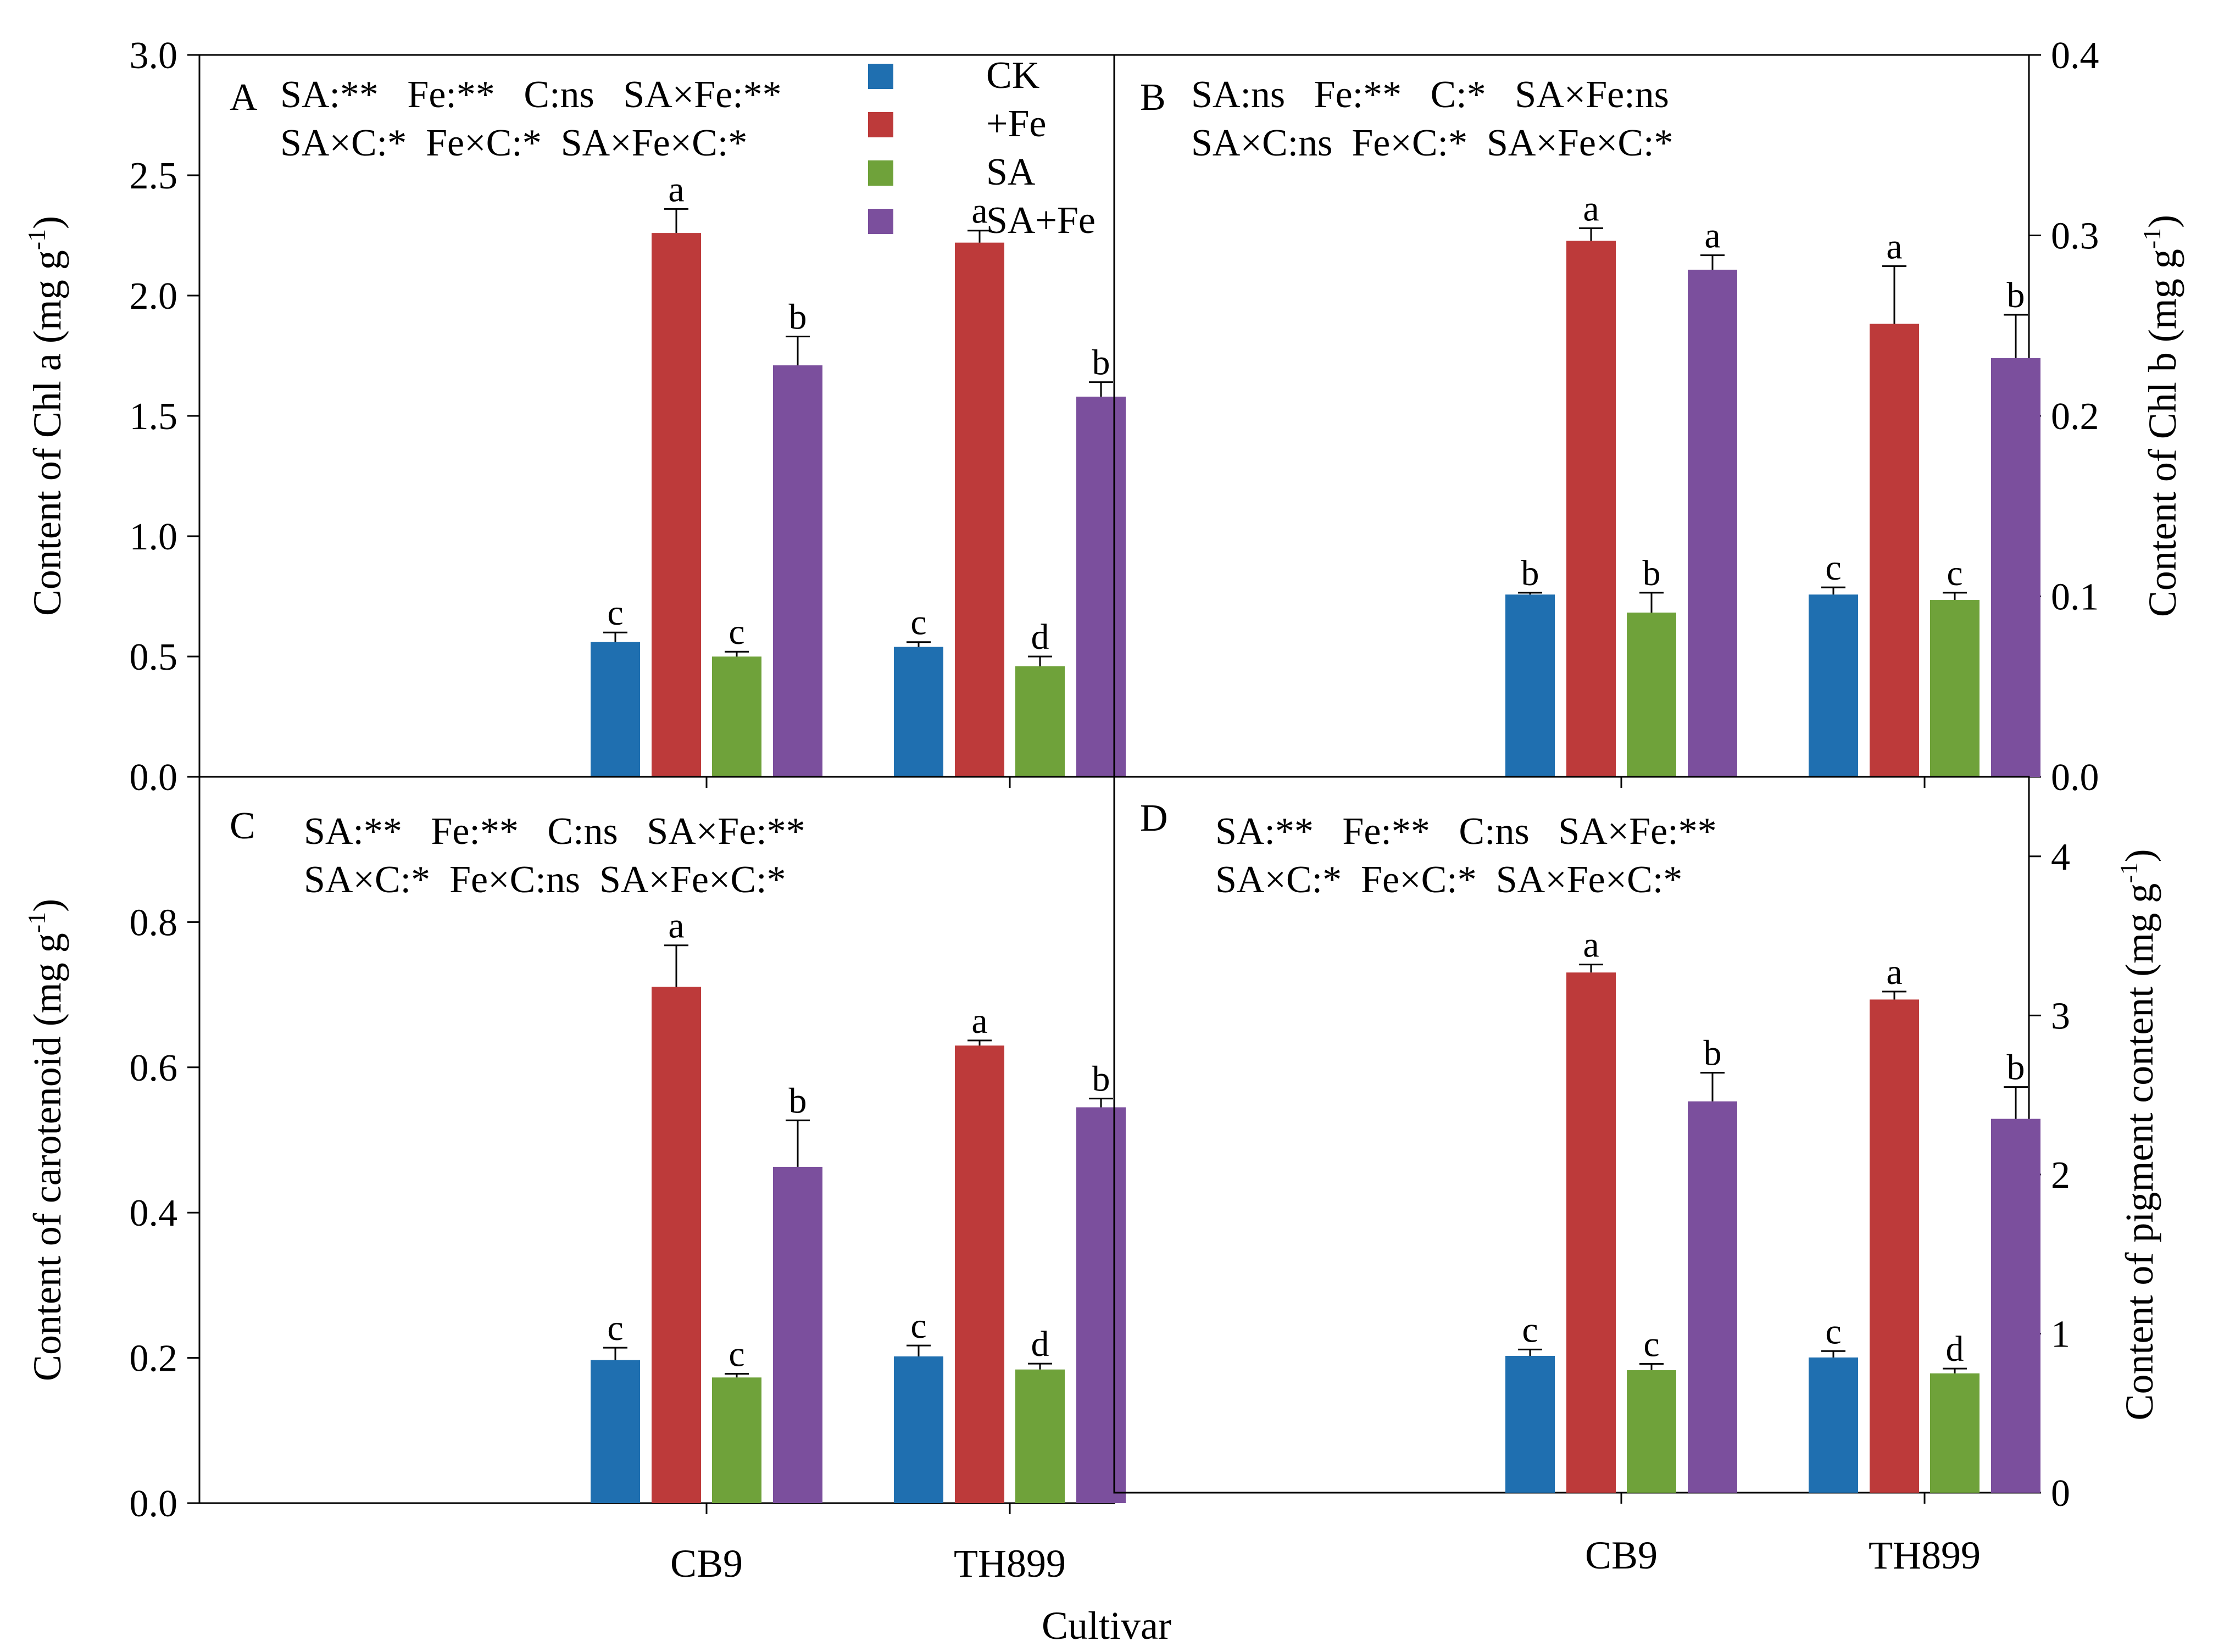 This screenshot has height=1652, width=2213. I want to click on y-axis-title-main: Content of Chl a (mg g, so click(47, 433).